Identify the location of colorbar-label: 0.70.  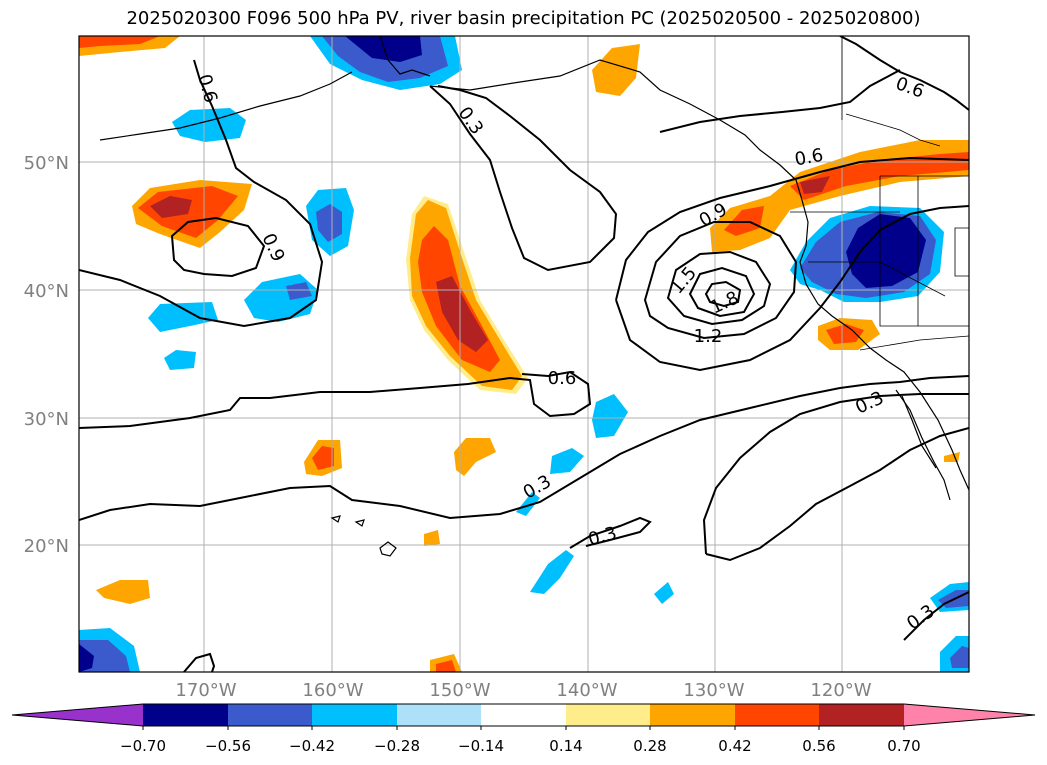
(903, 746).